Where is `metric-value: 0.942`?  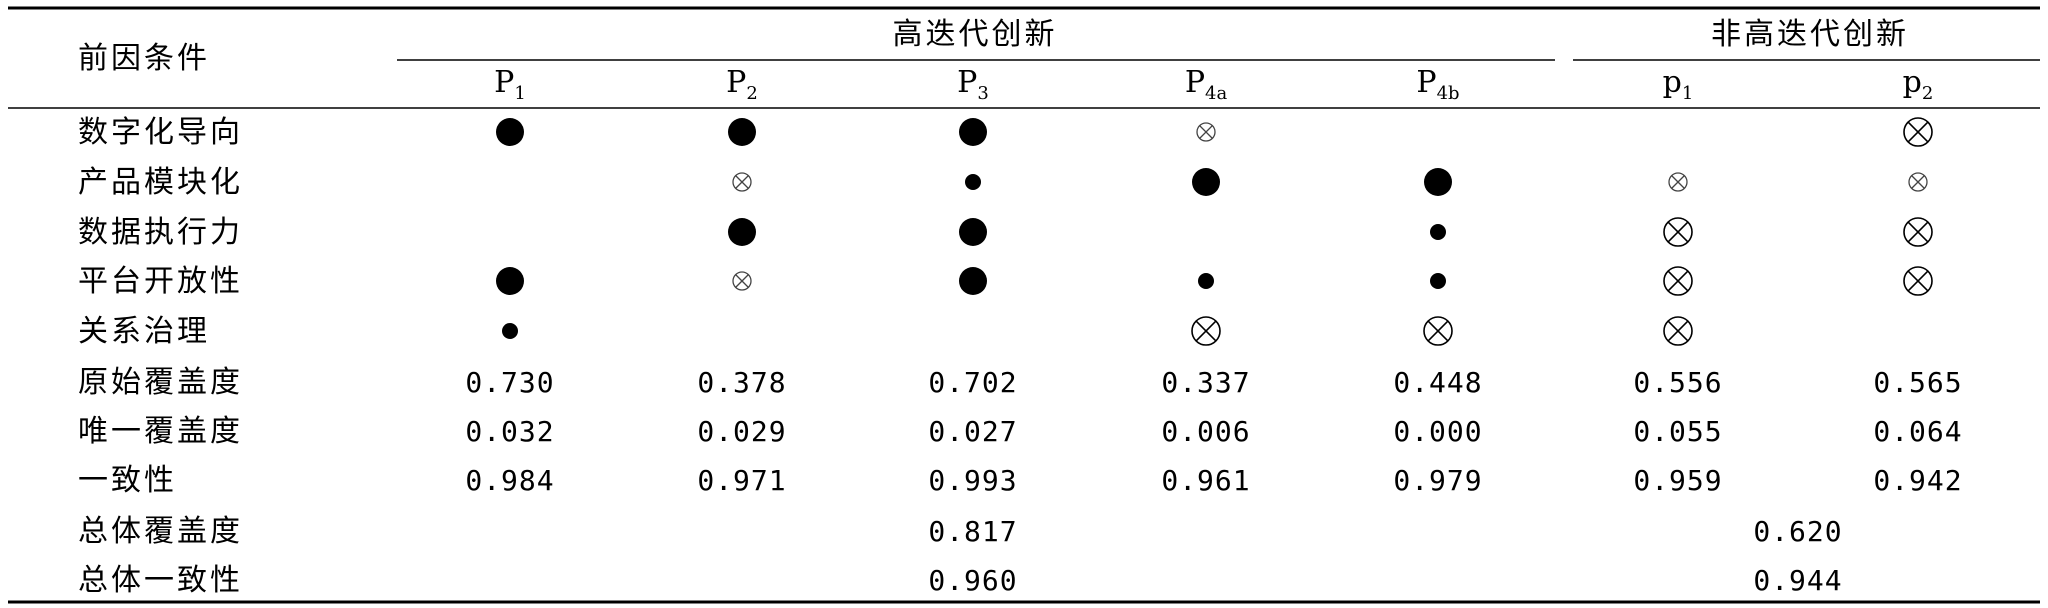 metric-value: 0.942 is located at coordinates (1917, 480).